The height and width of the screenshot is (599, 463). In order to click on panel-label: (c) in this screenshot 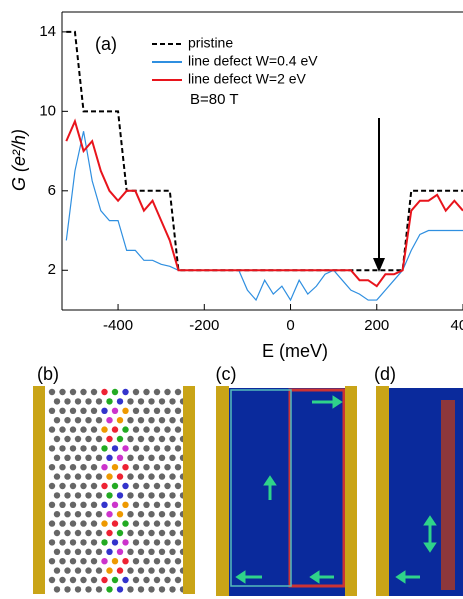, I will do `click(226, 374)`.